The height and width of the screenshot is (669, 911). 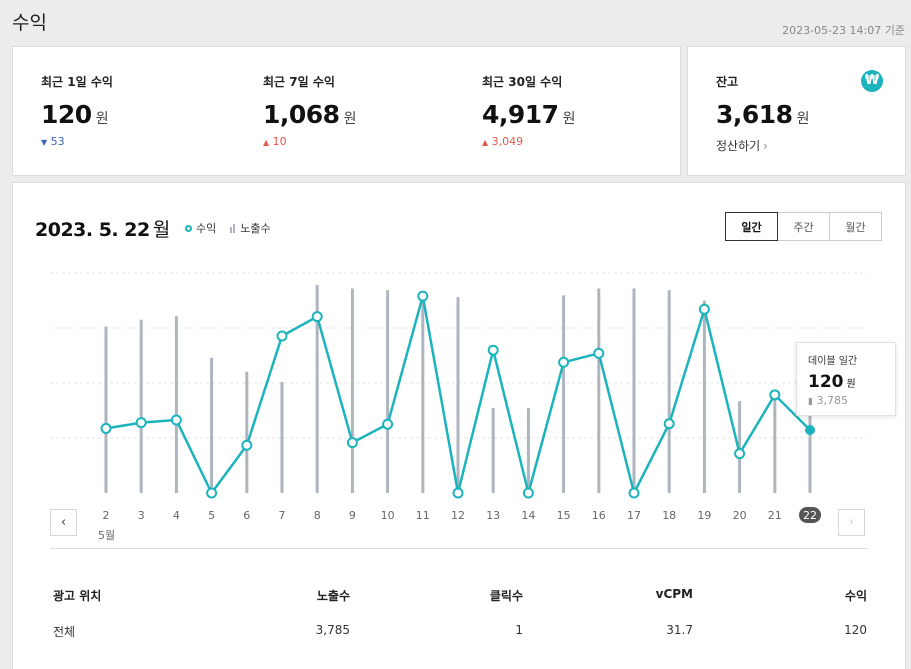 What do you see at coordinates (503, 141) in the screenshot?
I see `metric-delta: ▲ 3,049` at bounding box center [503, 141].